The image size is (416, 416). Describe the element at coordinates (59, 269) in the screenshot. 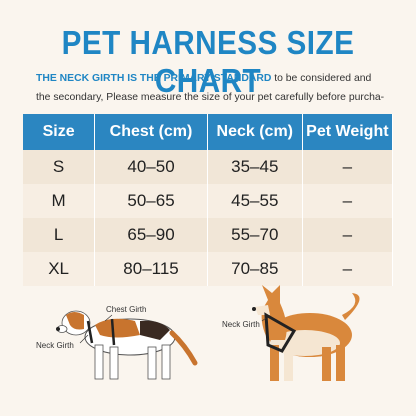

I see `table-cell: XL` at that location.